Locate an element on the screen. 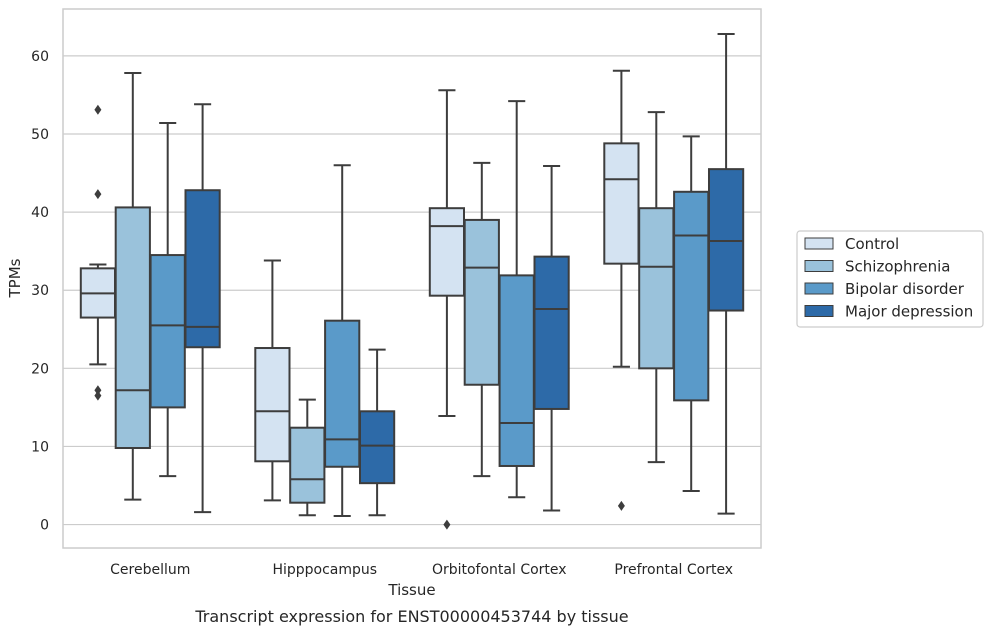 Image resolution: width=993 pixels, height=634 pixels. y-tick-label: 20 is located at coordinates (40, 369).